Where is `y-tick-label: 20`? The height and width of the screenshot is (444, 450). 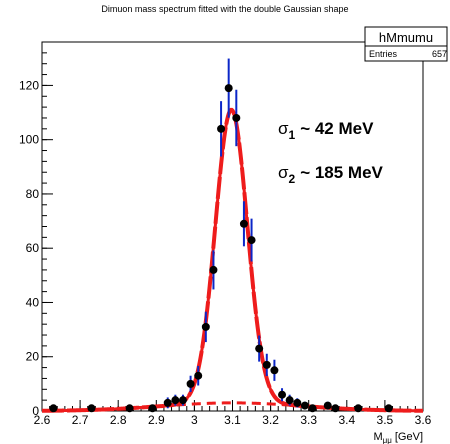 y-tick-label: 20 is located at coordinates (33, 357).